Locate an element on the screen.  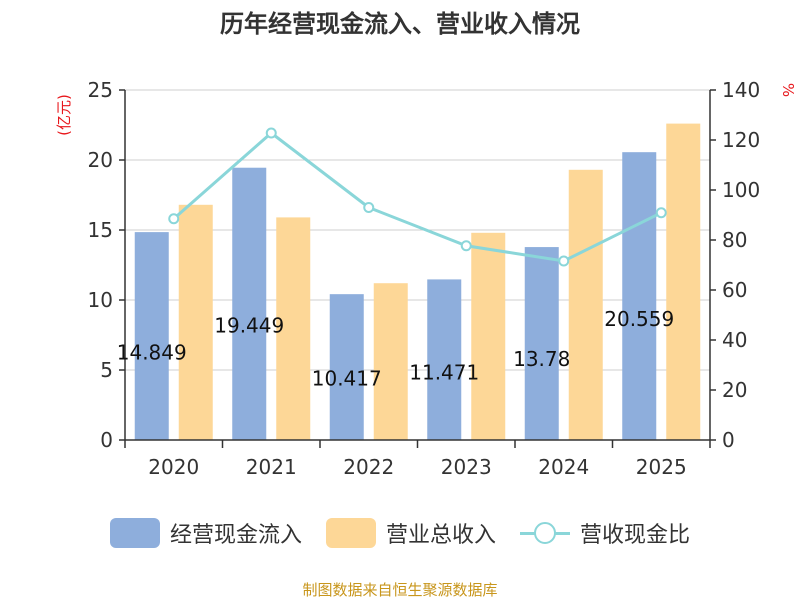
left-axis-unit: (亿元) is located at coordinates (64, 115).